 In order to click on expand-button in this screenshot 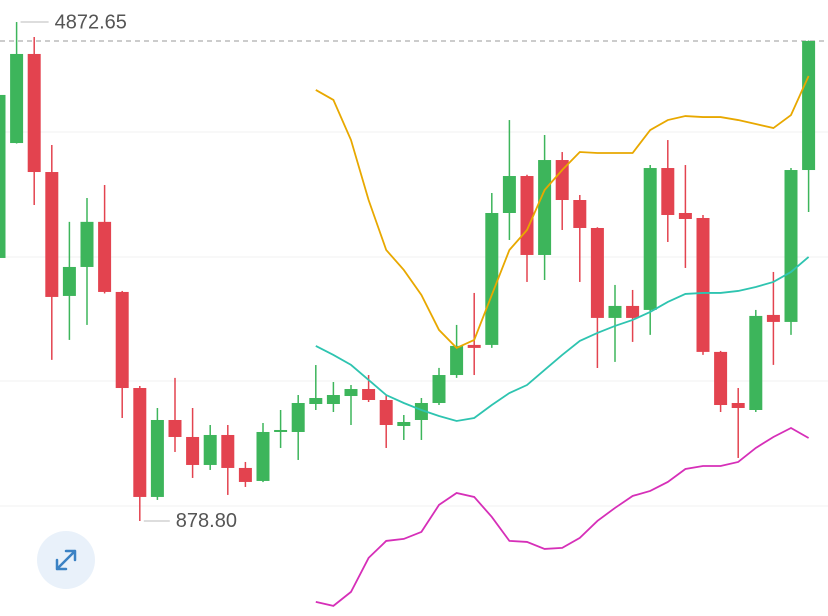, I will do `click(66, 560)`.